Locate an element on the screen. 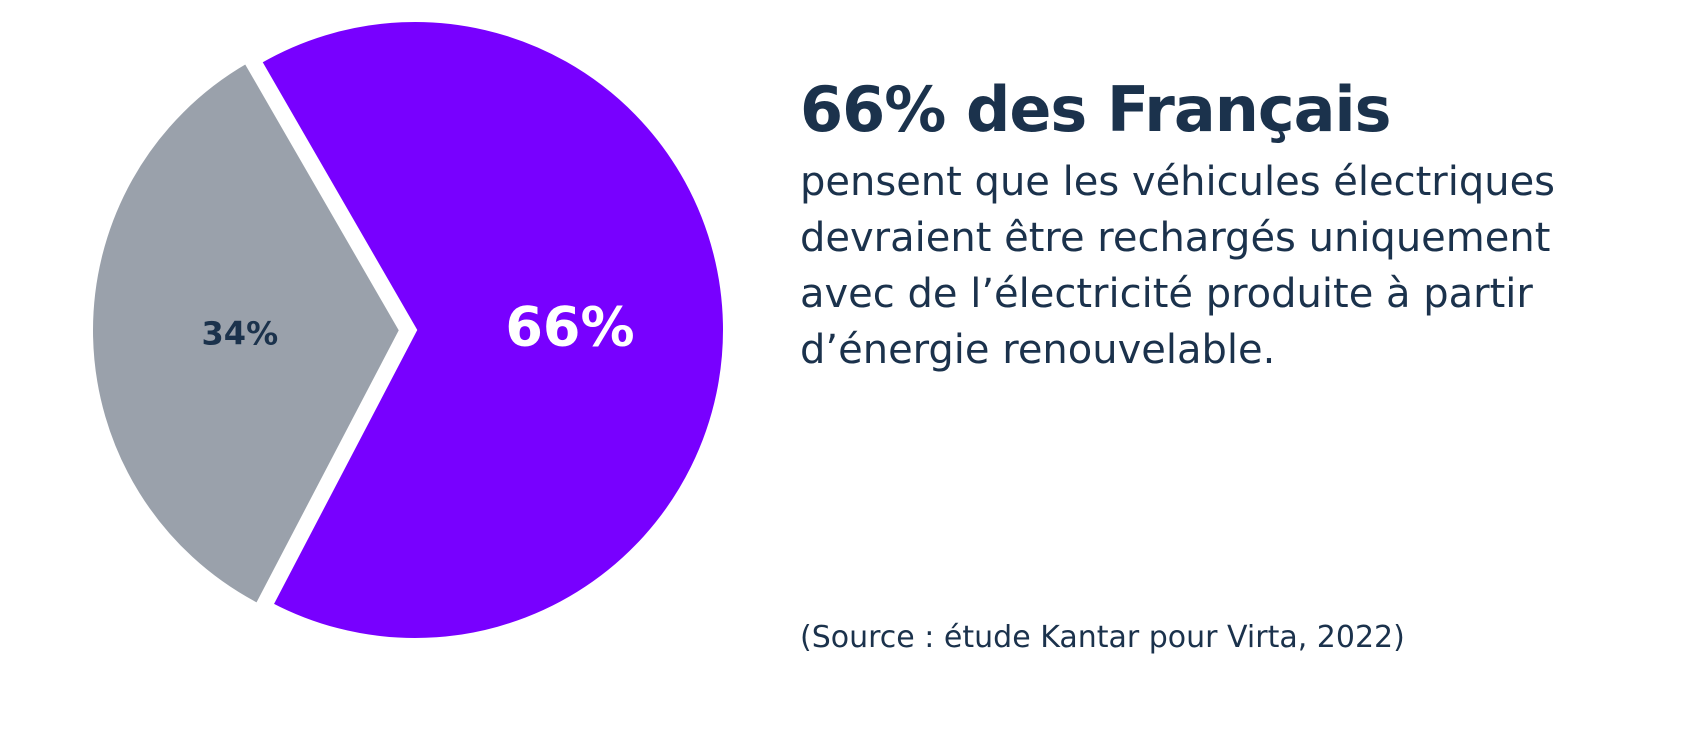 Image resolution: width=1695 pixels, height=735 pixels. pie-slice-label-34: 34% is located at coordinates (240, 334).